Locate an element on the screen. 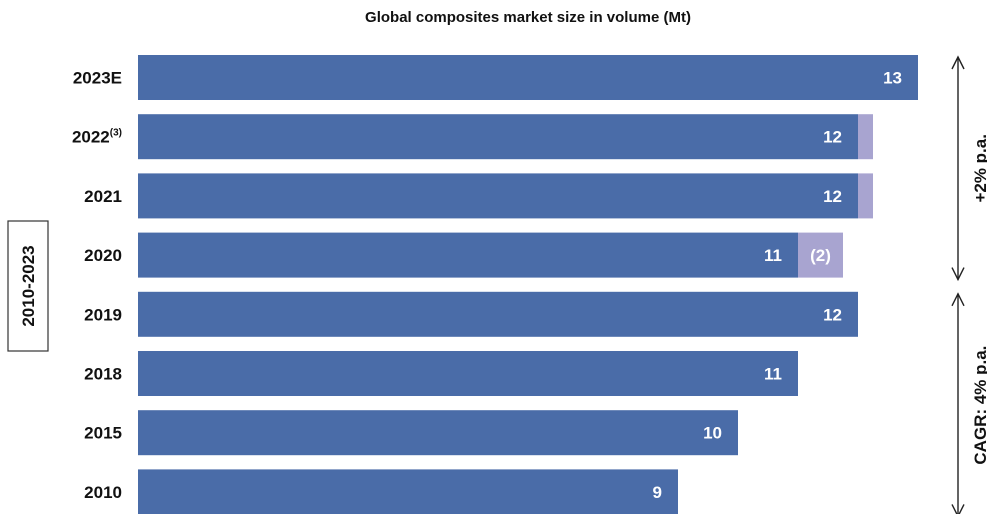 This screenshot has height=514, width=987. bar-extra-2021 is located at coordinates (865, 196).